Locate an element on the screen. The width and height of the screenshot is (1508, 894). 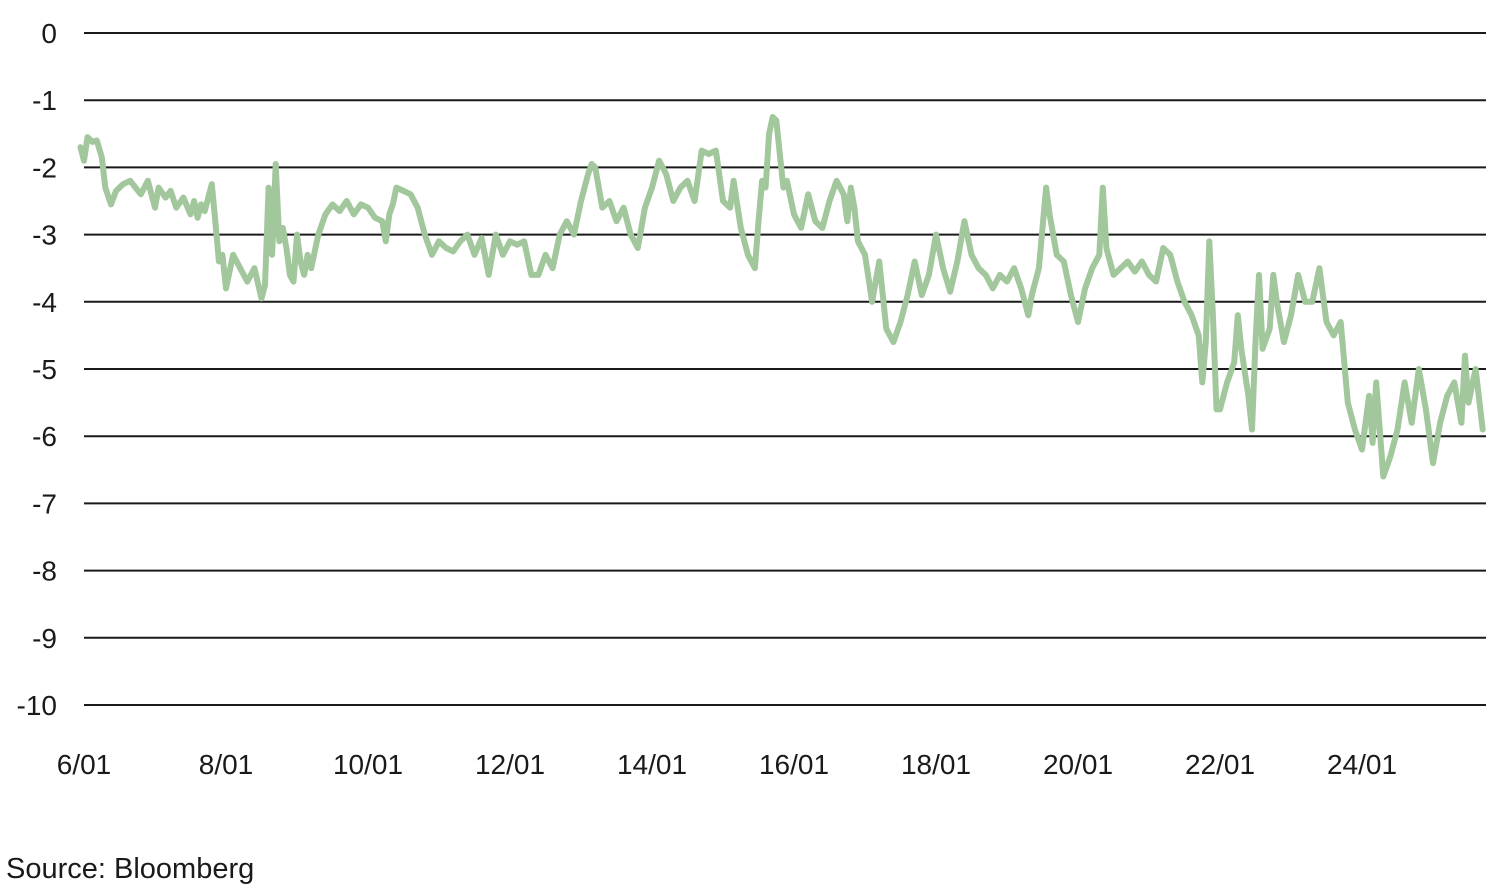
y-tick-label: -7 is located at coordinates (44, 503).